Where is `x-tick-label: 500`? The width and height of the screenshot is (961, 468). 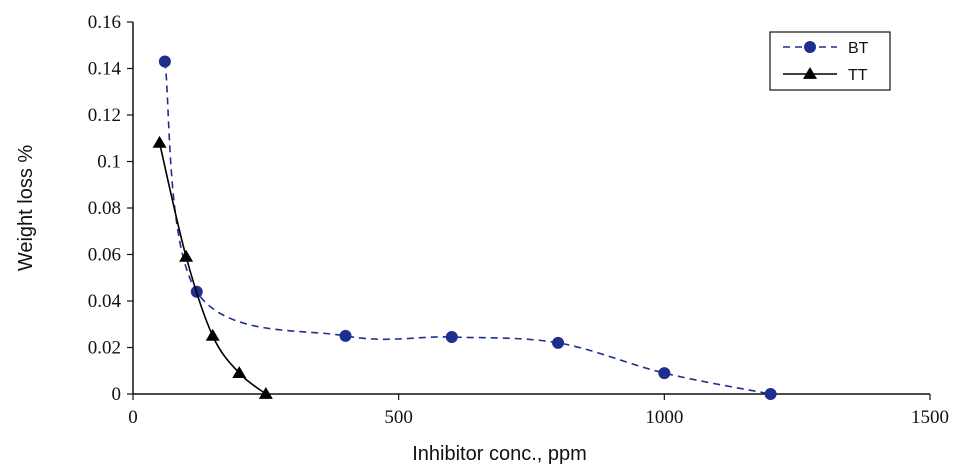 x-tick-label: 500 is located at coordinates (398, 417).